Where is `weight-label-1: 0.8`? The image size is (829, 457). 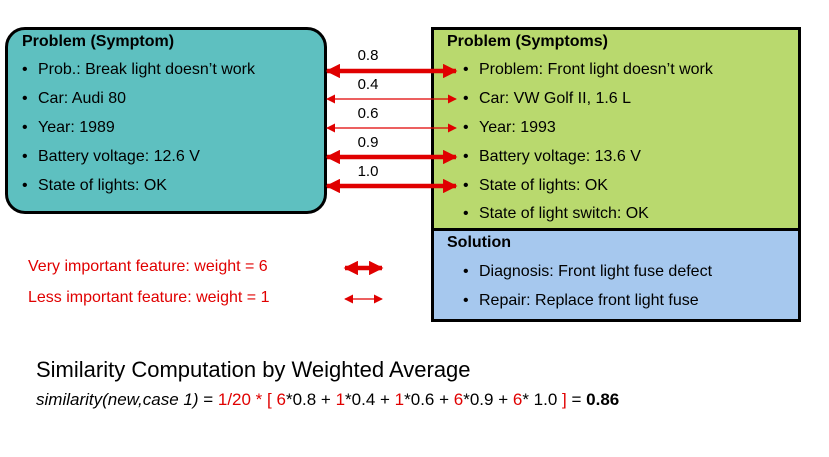 weight-label-1: 0.8 is located at coordinates (368, 55).